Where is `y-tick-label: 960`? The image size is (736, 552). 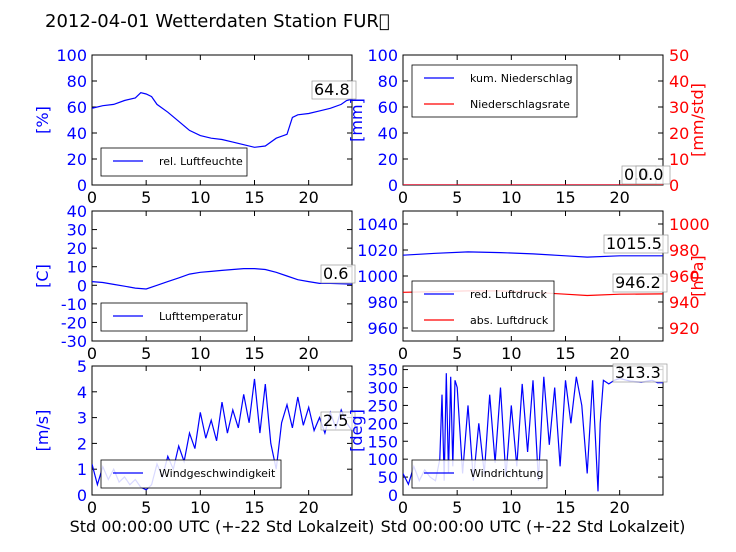 y-tick-label: 960 is located at coordinates (382, 328).